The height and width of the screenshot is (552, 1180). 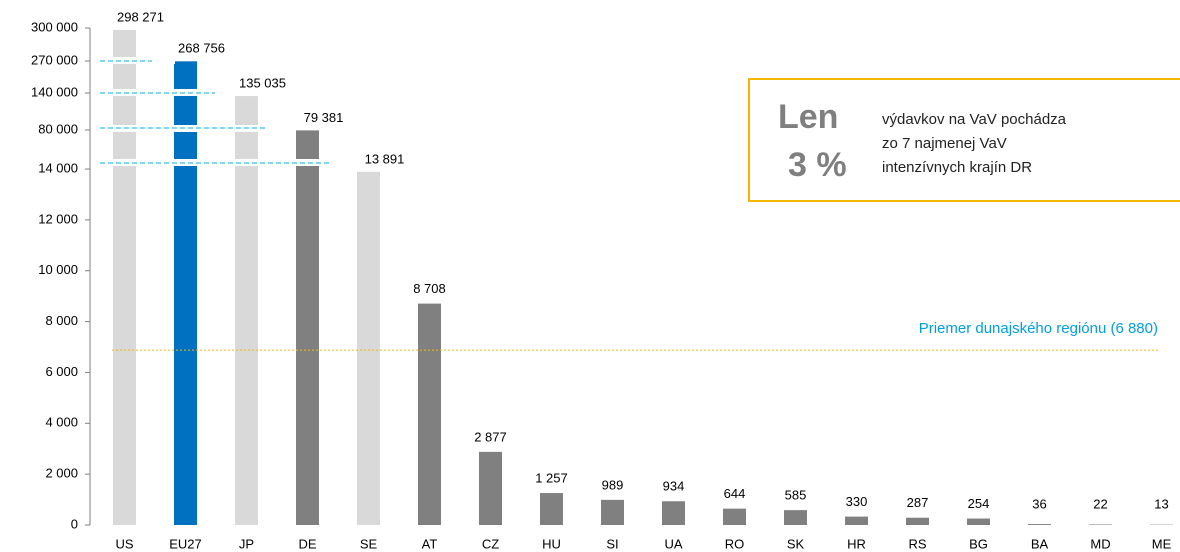 I want to click on x-tick-label: SE, so click(x=369, y=543).